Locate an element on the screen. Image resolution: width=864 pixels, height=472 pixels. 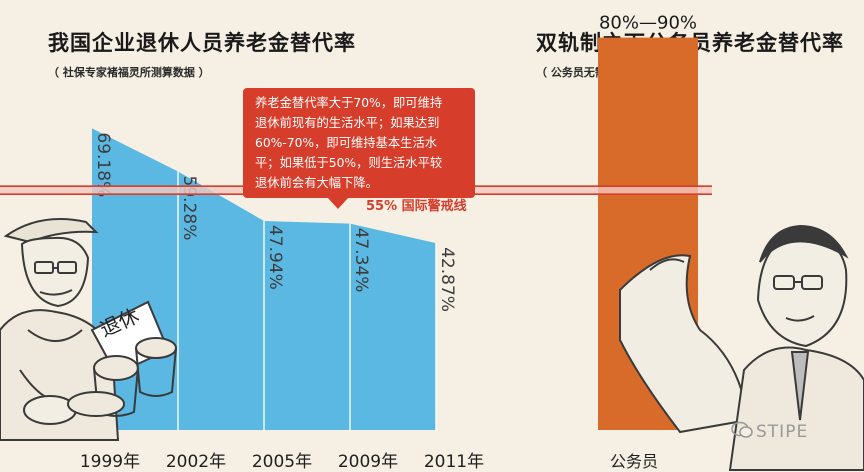
area-data-label: 47.34% is located at coordinates (361, 260).